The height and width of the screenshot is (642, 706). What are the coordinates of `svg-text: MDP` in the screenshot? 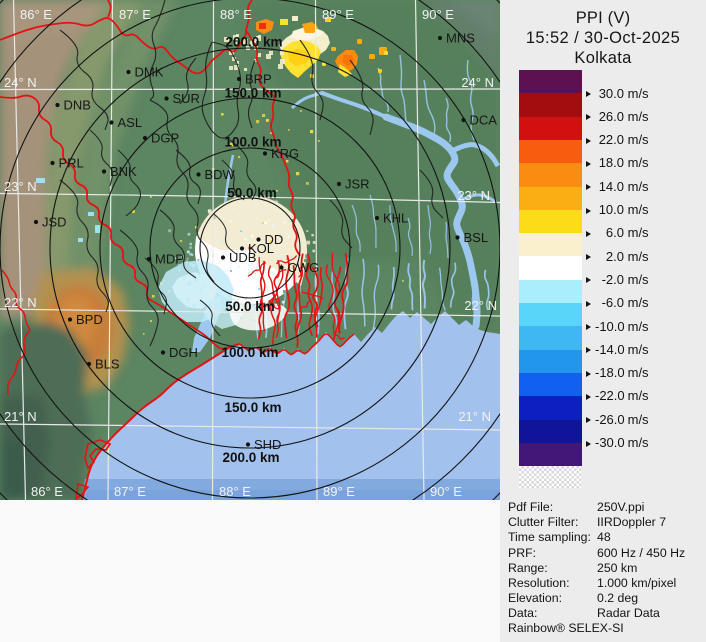 It's located at (169, 259).